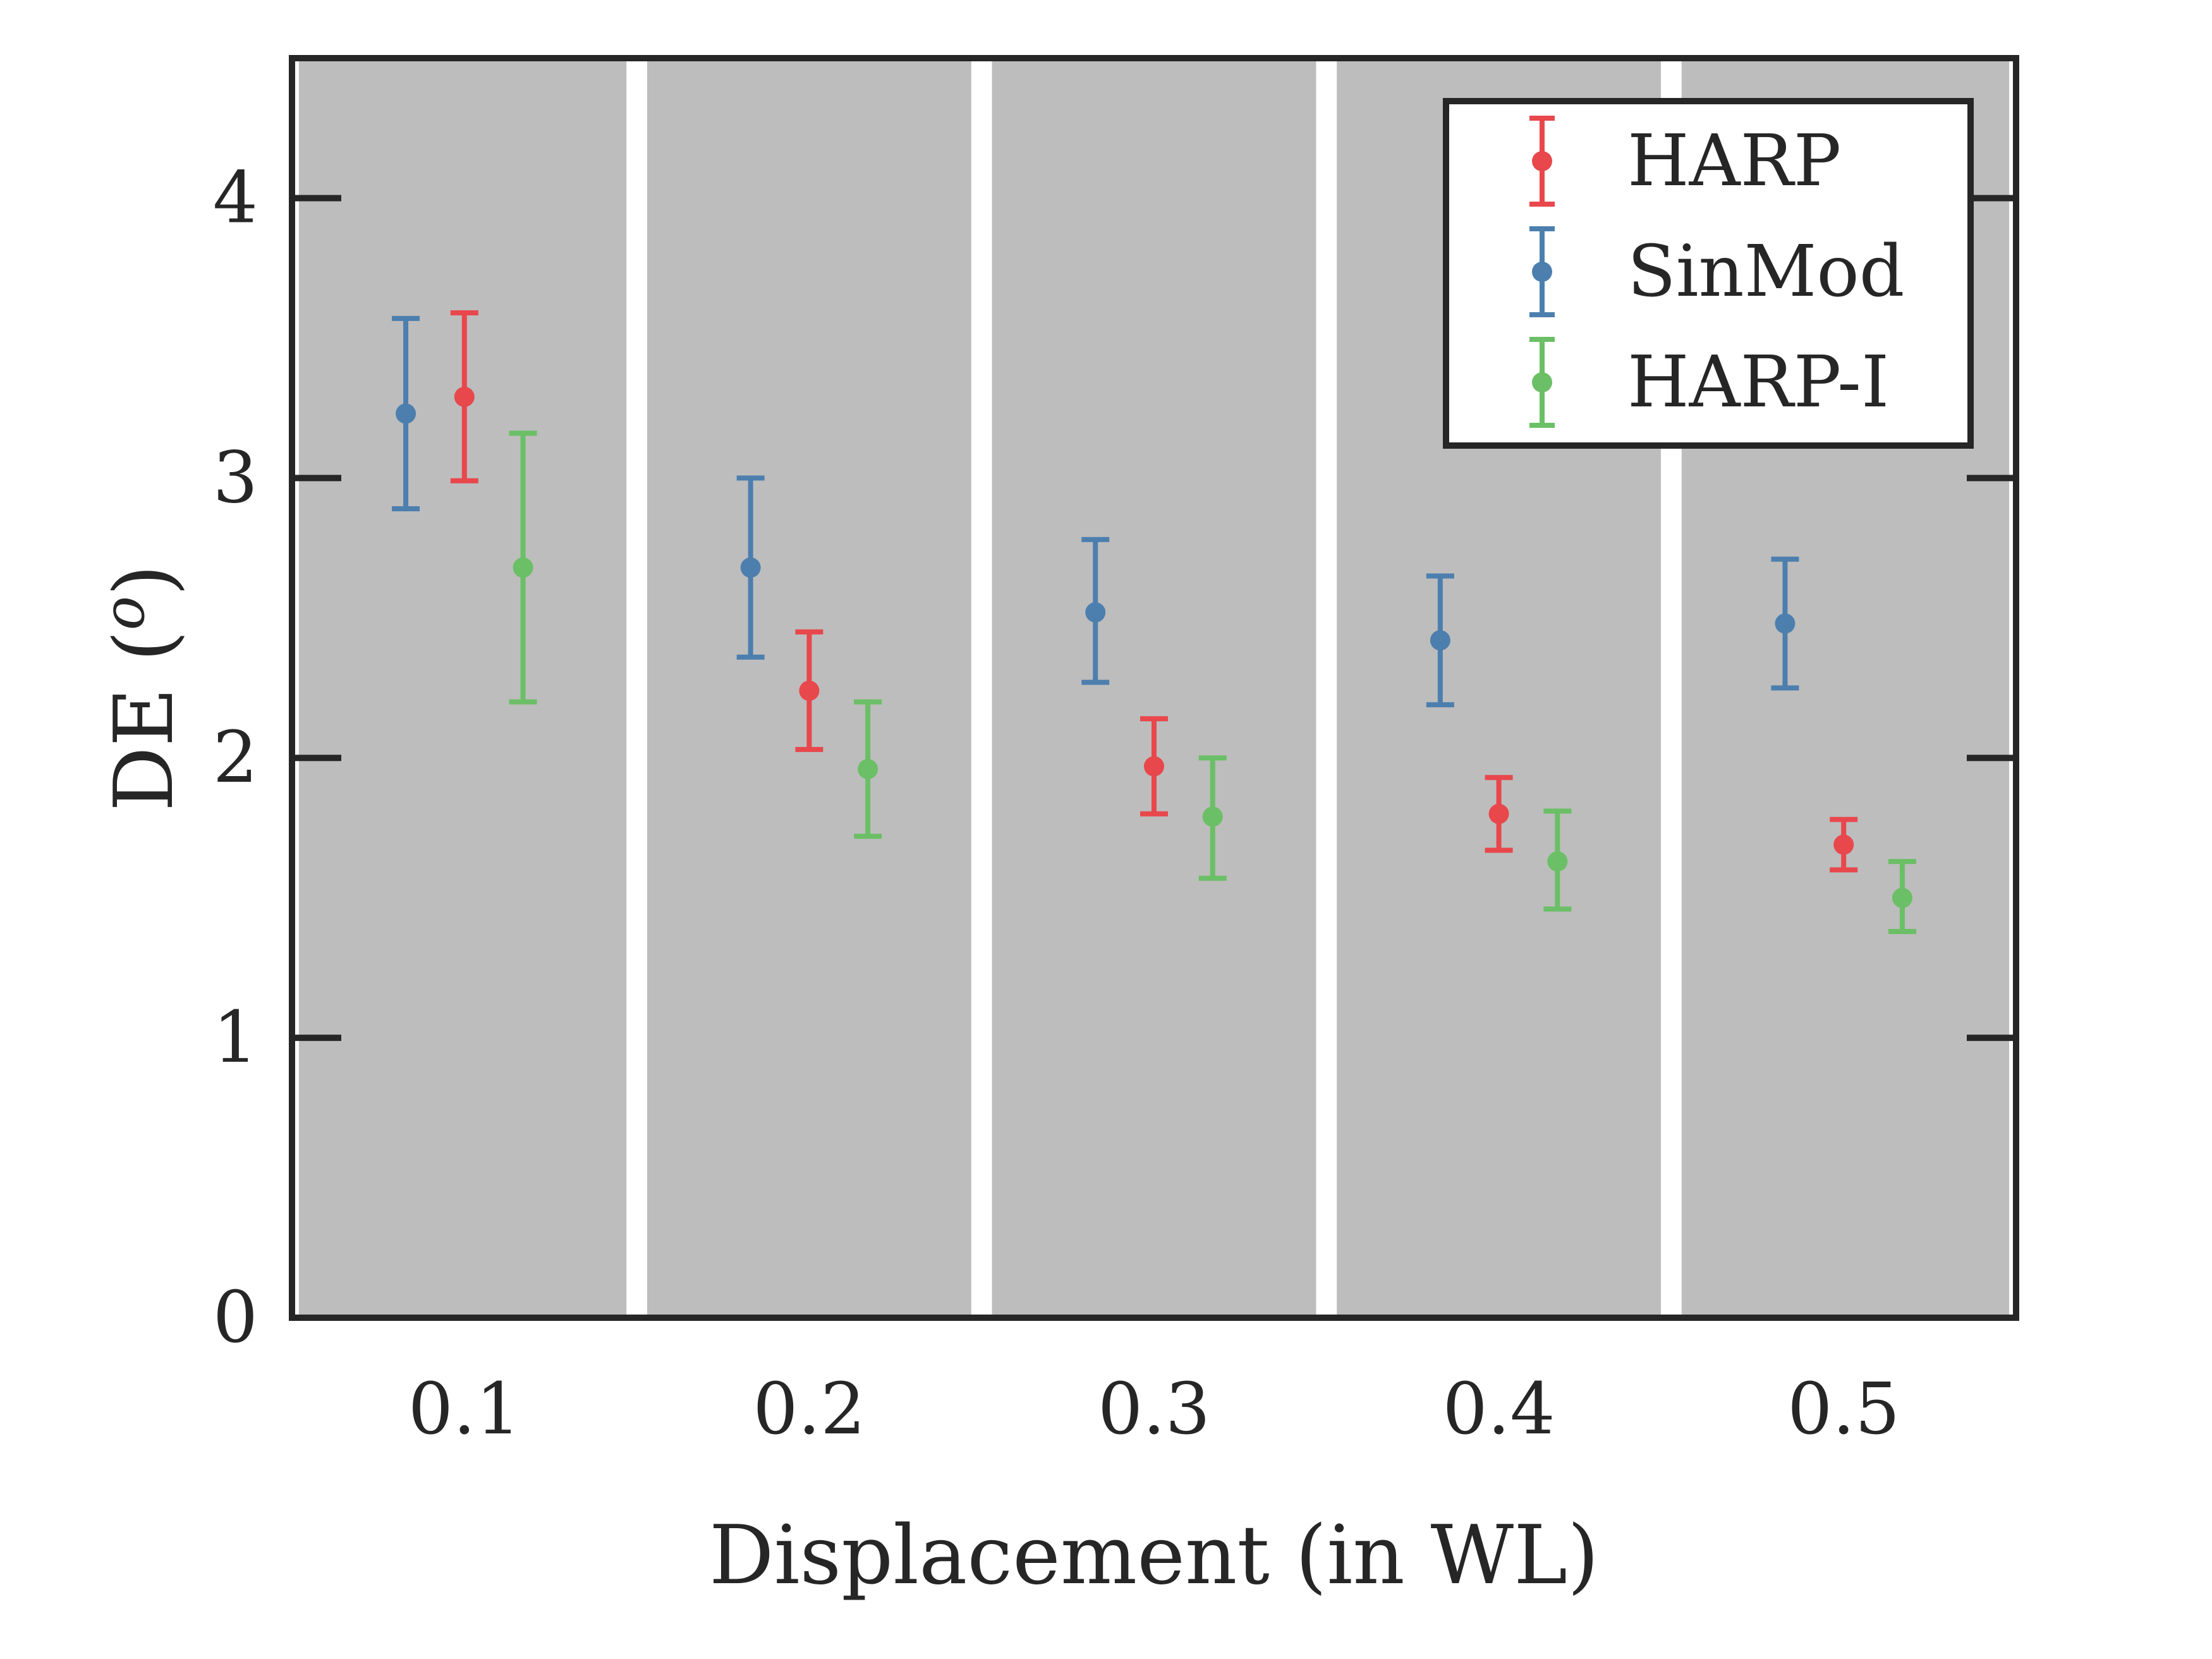 This screenshot has width=2212, height=1659. What do you see at coordinates (124, 613) in the screenshot?
I see `y-axis-label-superscript: o` at bounding box center [124, 613].